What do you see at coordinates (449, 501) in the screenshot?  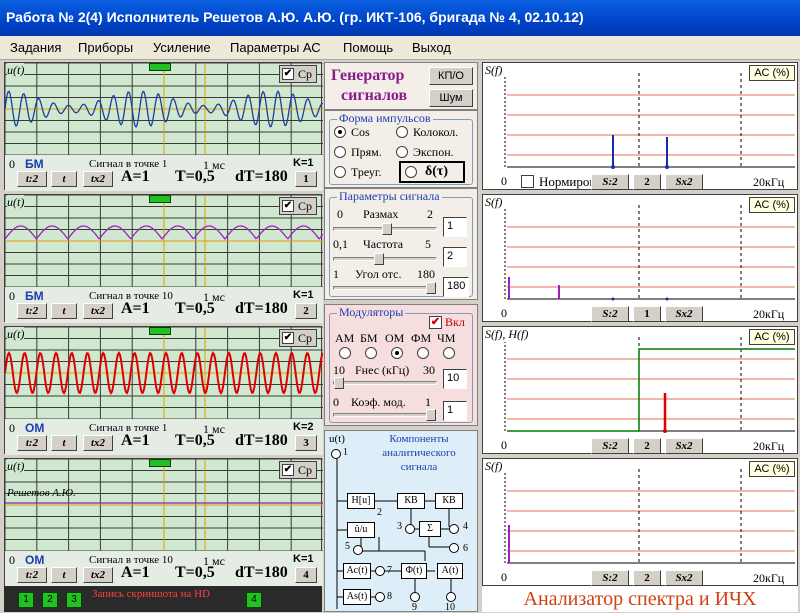 I see `squarer-block-2: КВ` at bounding box center [449, 501].